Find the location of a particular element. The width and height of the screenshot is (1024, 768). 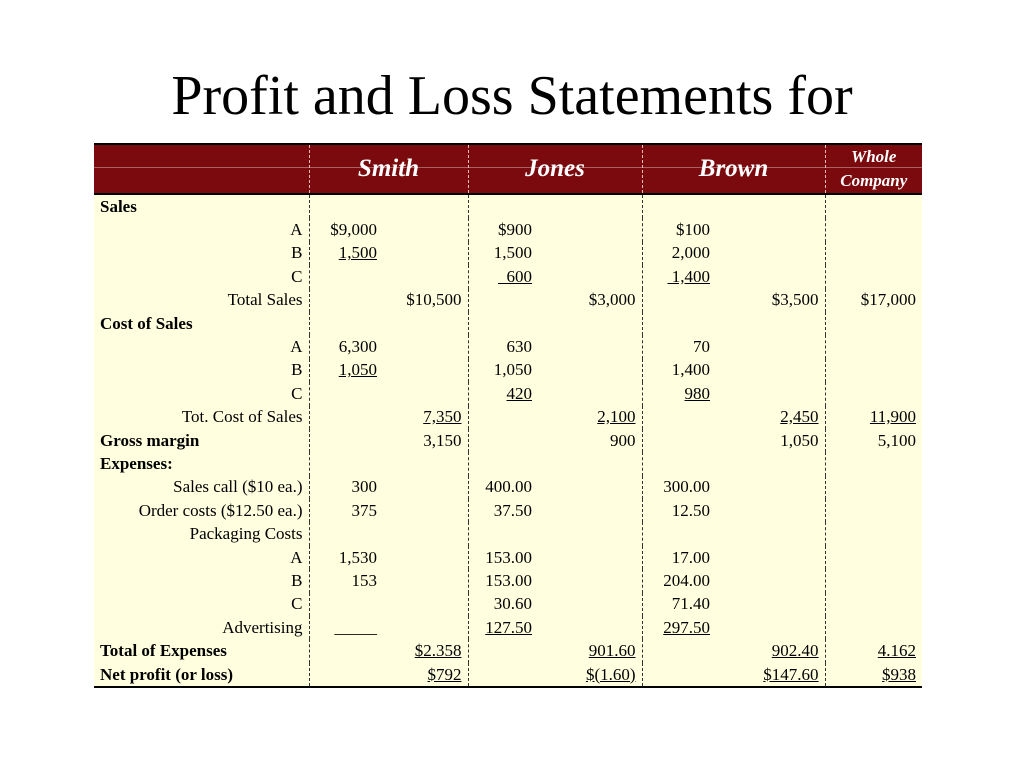

cell-value: 6,300 is located at coordinates (357, 347).